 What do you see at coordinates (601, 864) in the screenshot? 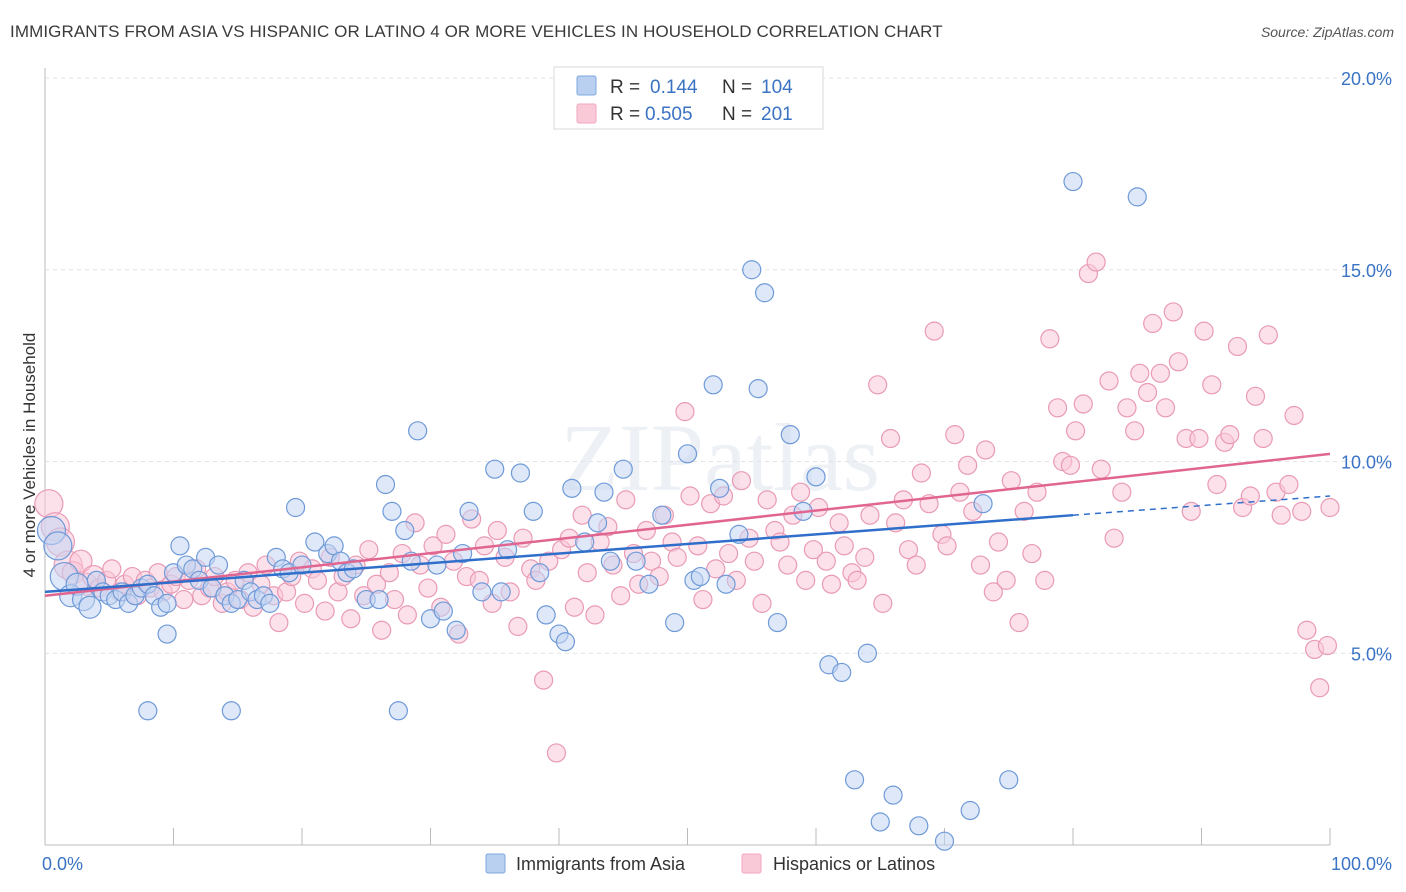
I see `bottom-legend-label-asia: Immigrants from Asia` at bounding box center [601, 864].